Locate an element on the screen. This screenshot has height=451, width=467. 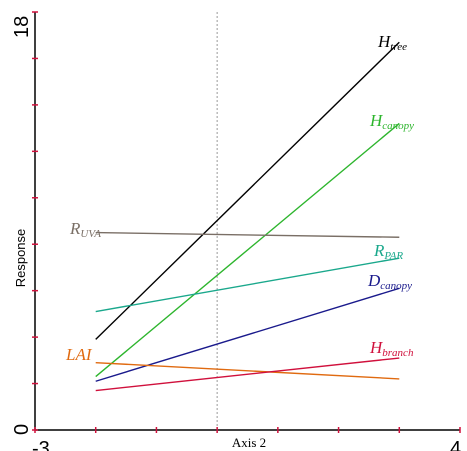
x-tick-label-max: 4 is located at coordinates (455, 444).